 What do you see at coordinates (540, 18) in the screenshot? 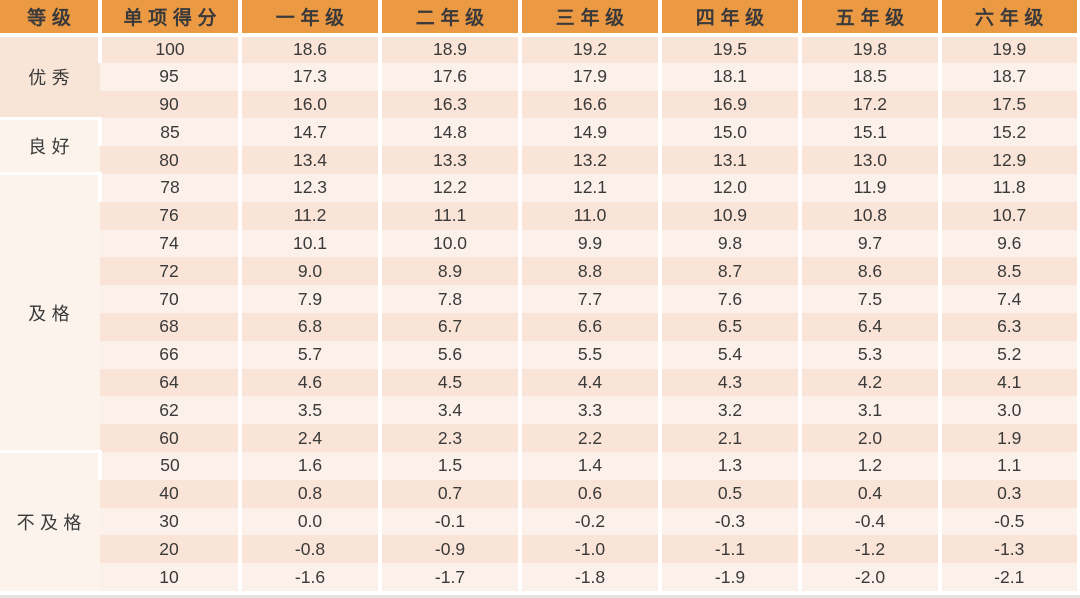
I see `header-row: 等级 单项得分 一年级 二年级 三年级 四年级 五年级 六年级` at bounding box center [540, 18].